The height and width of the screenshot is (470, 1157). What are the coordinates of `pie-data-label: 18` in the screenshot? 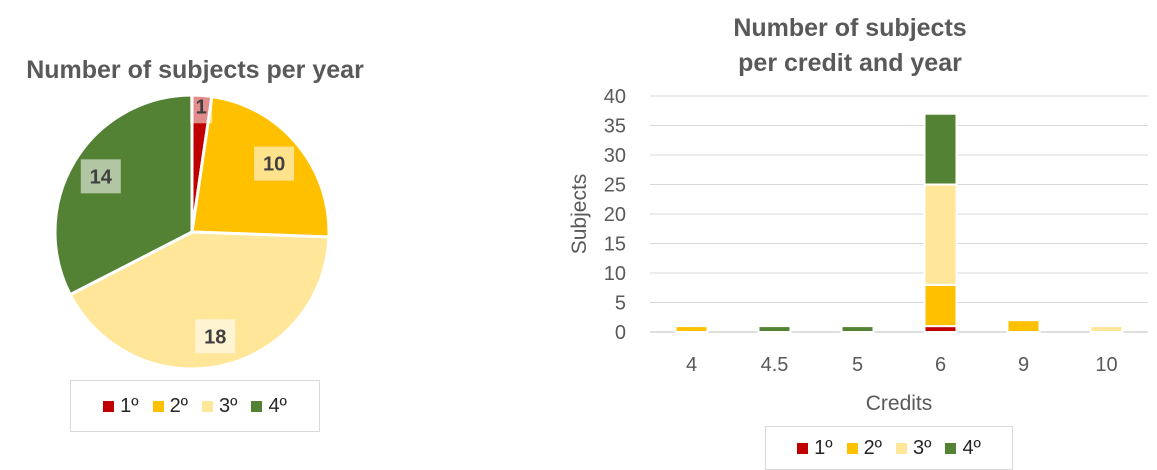 It's located at (215, 337).